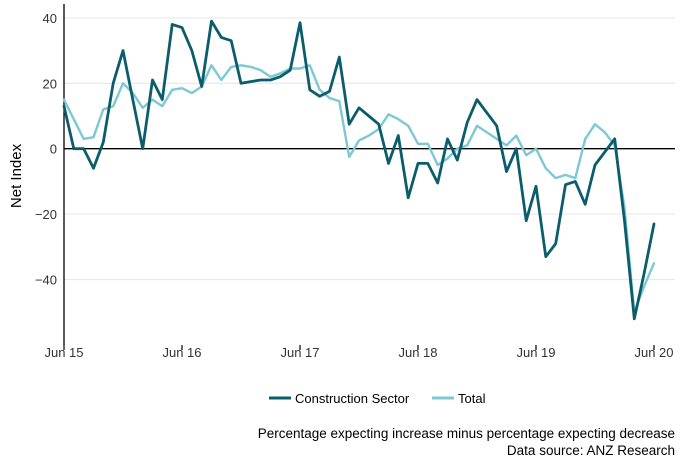 The width and height of the screenshot is (684, 459). Describe the element at coordinates (352, 398) in the screenshot. I see `legend-label-construction-sector: Construction Sector` at that location.